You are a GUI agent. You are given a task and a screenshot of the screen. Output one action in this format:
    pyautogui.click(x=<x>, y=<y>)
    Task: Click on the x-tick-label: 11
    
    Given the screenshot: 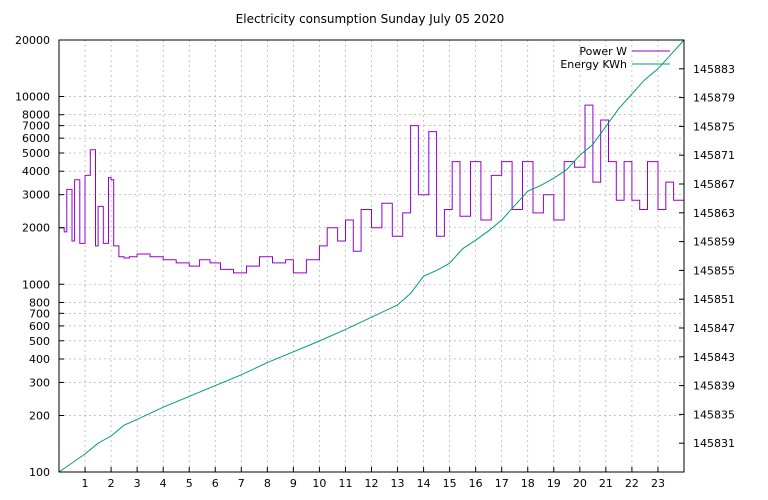 What is the action you would take?
    pyautogui.click(x=345, y=483)
    